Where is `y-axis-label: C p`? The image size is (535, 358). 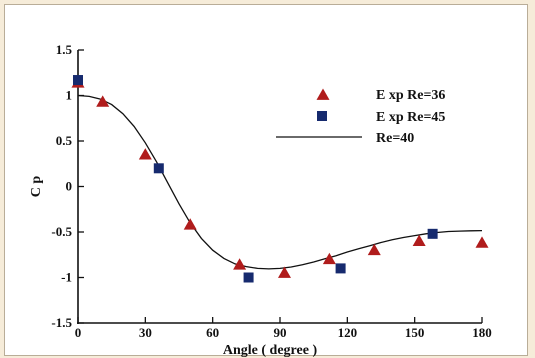 y-axis-label: C p is located at coordinates (36, 187).